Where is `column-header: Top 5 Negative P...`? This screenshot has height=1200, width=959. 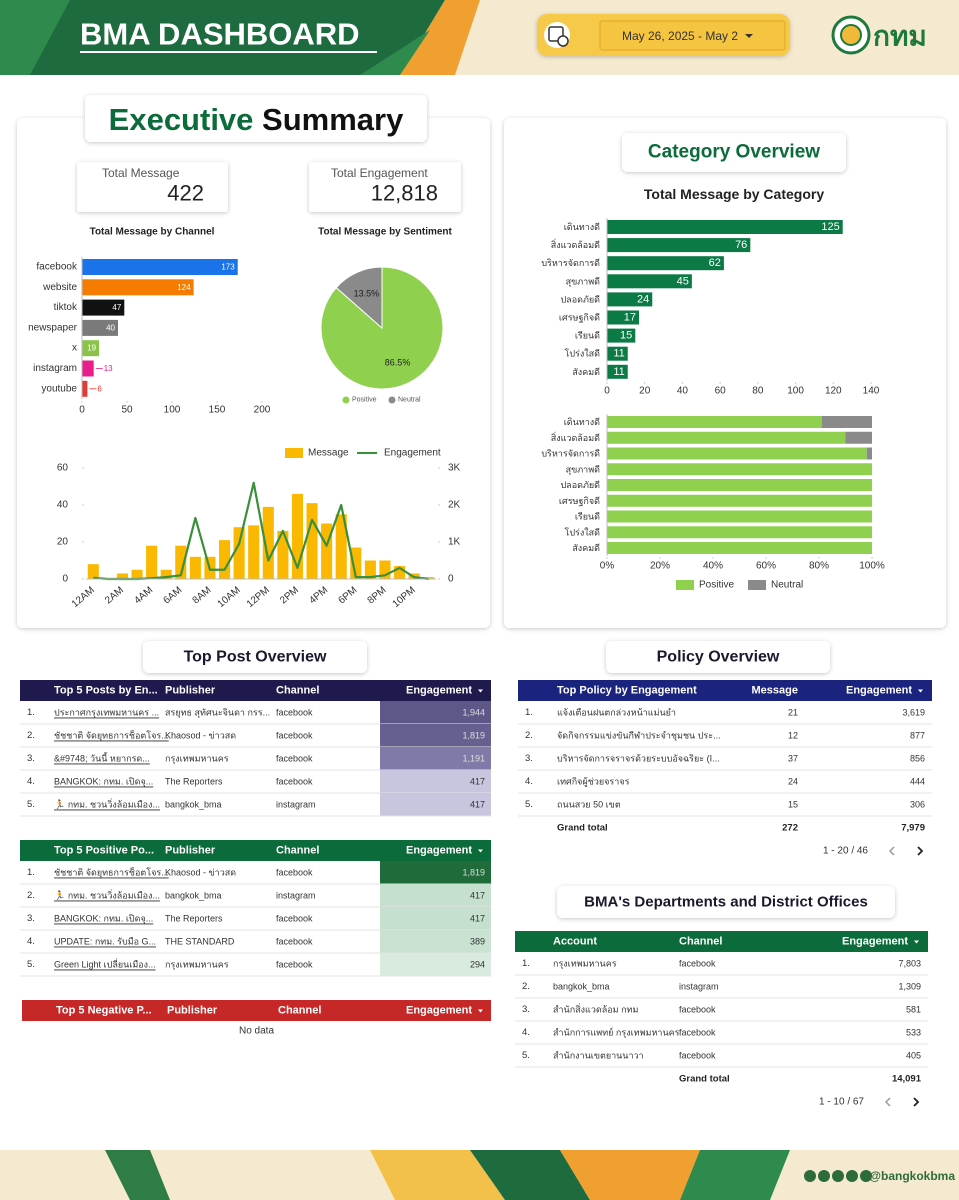 column-header: Top 5 Negative P... is located at coordinates (104, 1011).